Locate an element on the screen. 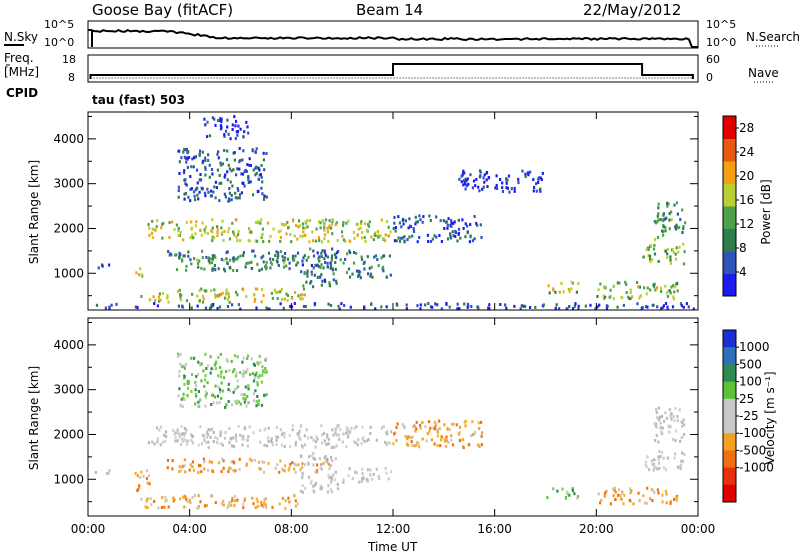 The image size is (800, 554). power-ytick-label: 4000 is located at coordinates (68, 139).